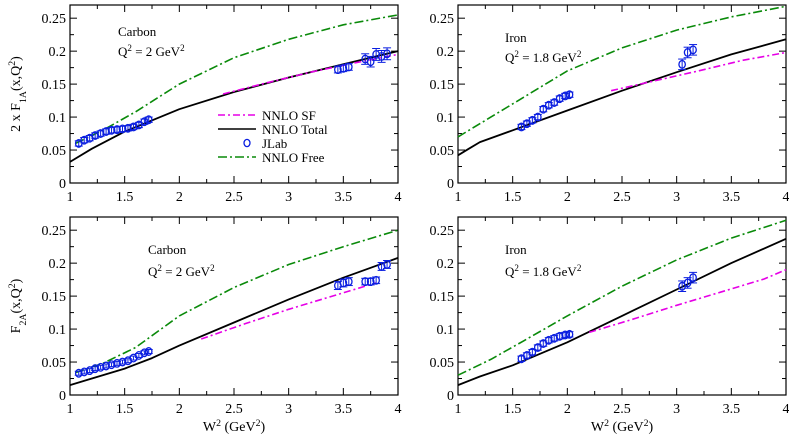 Image resolution: width=789 pixels, height=436 pixels. Describe the element at coordinates (274, 143) in the screenshot. I see `legend-label-jlab: JLab` at that location.